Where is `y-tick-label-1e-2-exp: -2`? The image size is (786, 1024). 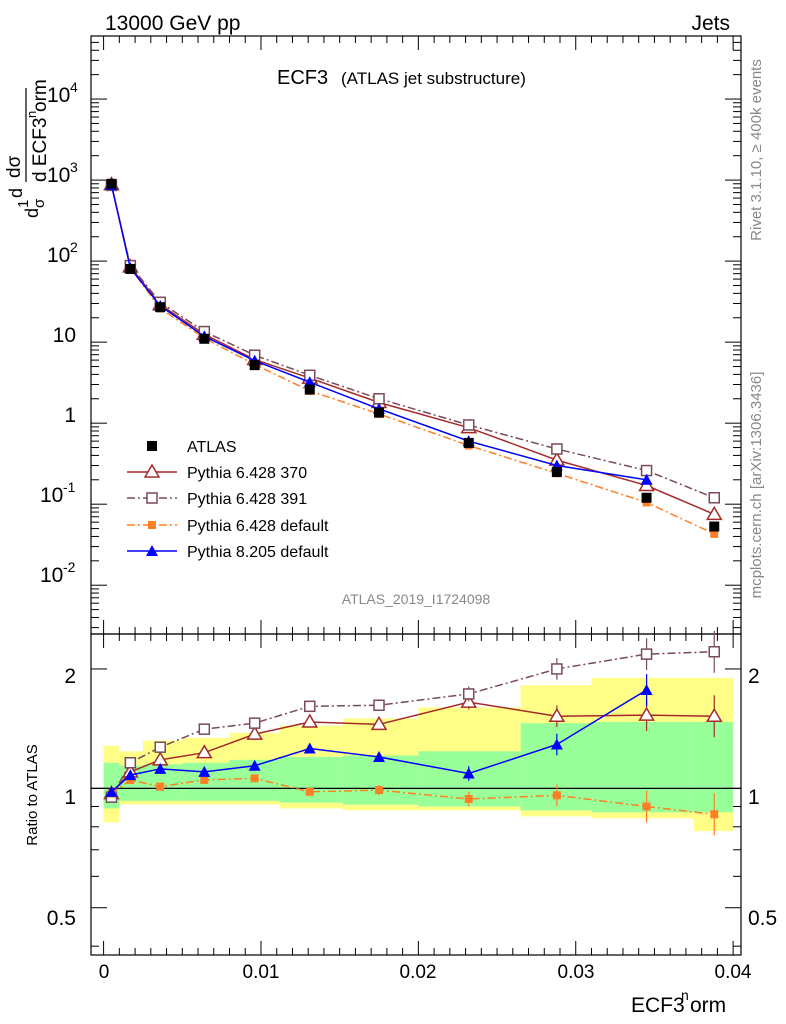 y-tick-label-1e-2-exp: -2 is located at coordinates (69, 567).